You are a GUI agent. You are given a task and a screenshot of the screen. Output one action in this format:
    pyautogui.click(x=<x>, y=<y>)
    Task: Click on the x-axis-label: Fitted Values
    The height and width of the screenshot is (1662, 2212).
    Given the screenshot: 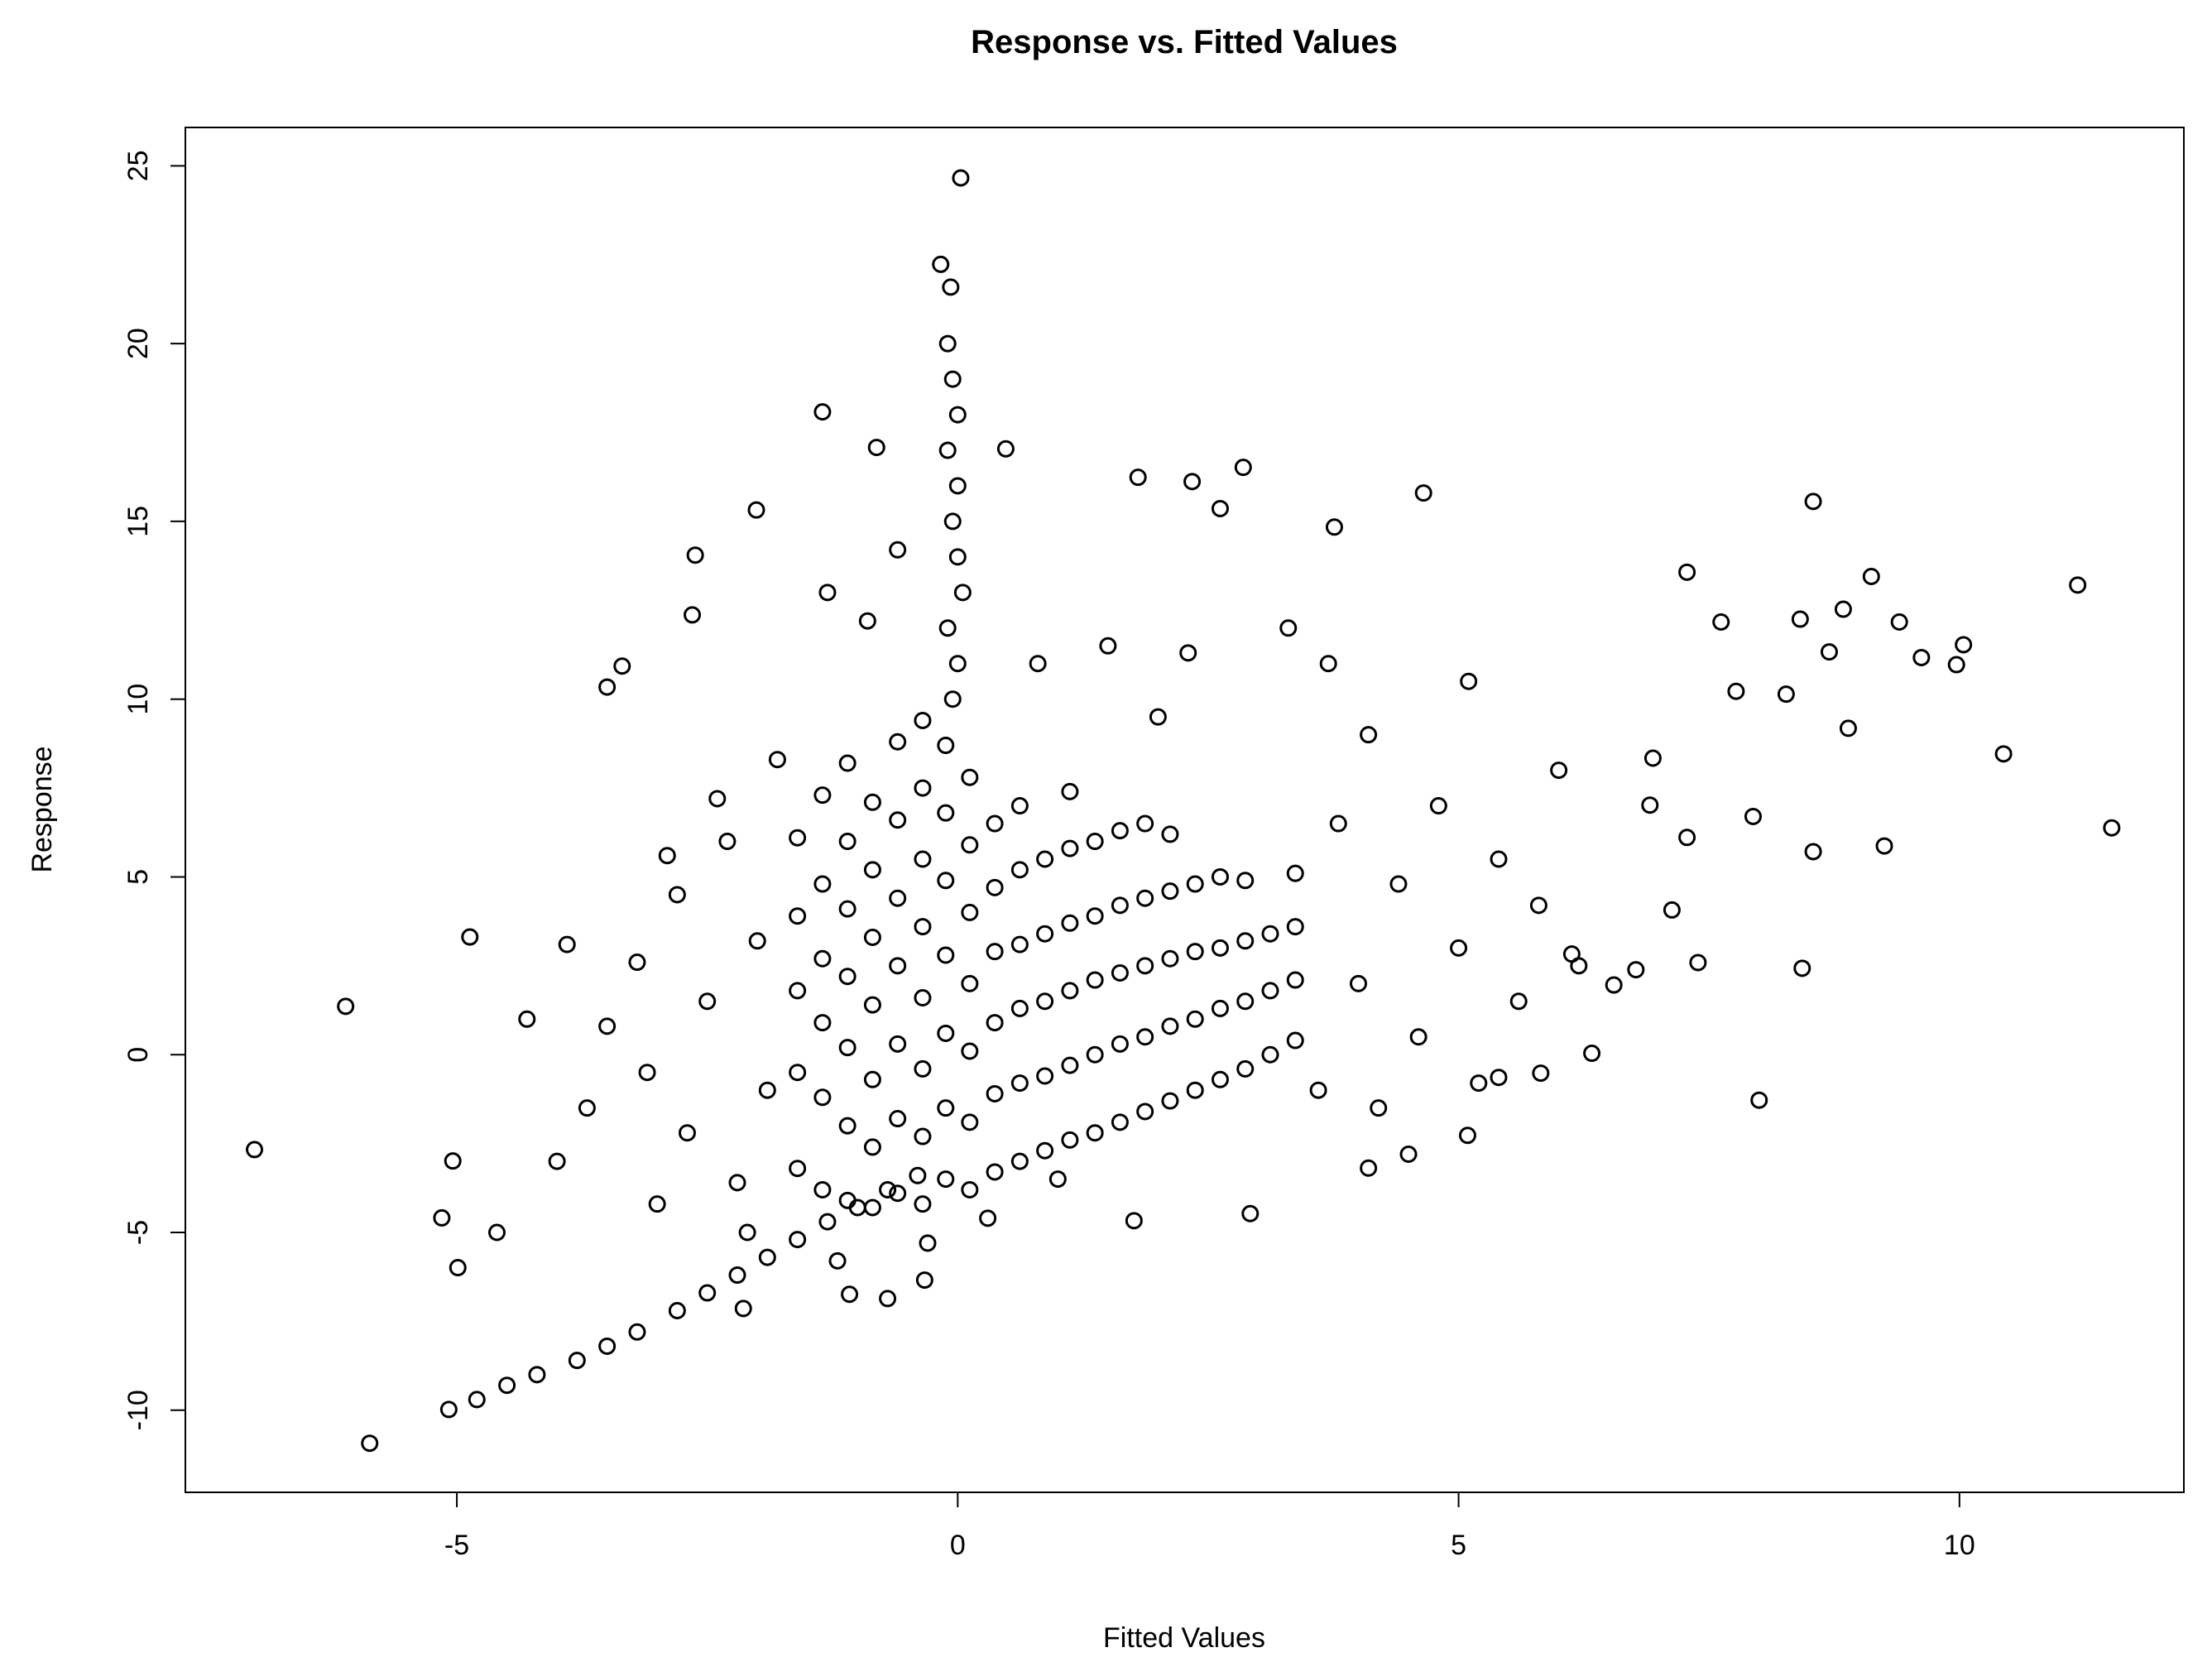 What is the action you would take?
    pyautogui.click(x=1184, y=1638)
    